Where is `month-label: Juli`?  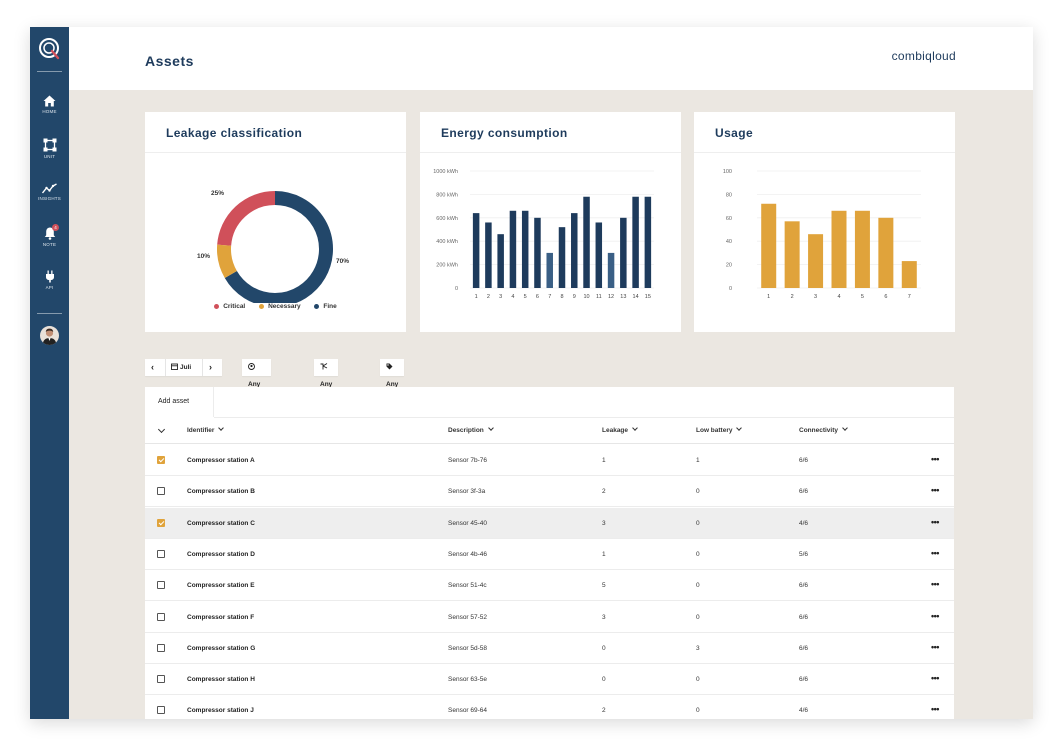 month-label: Juli is located at coordinates (181, 367).